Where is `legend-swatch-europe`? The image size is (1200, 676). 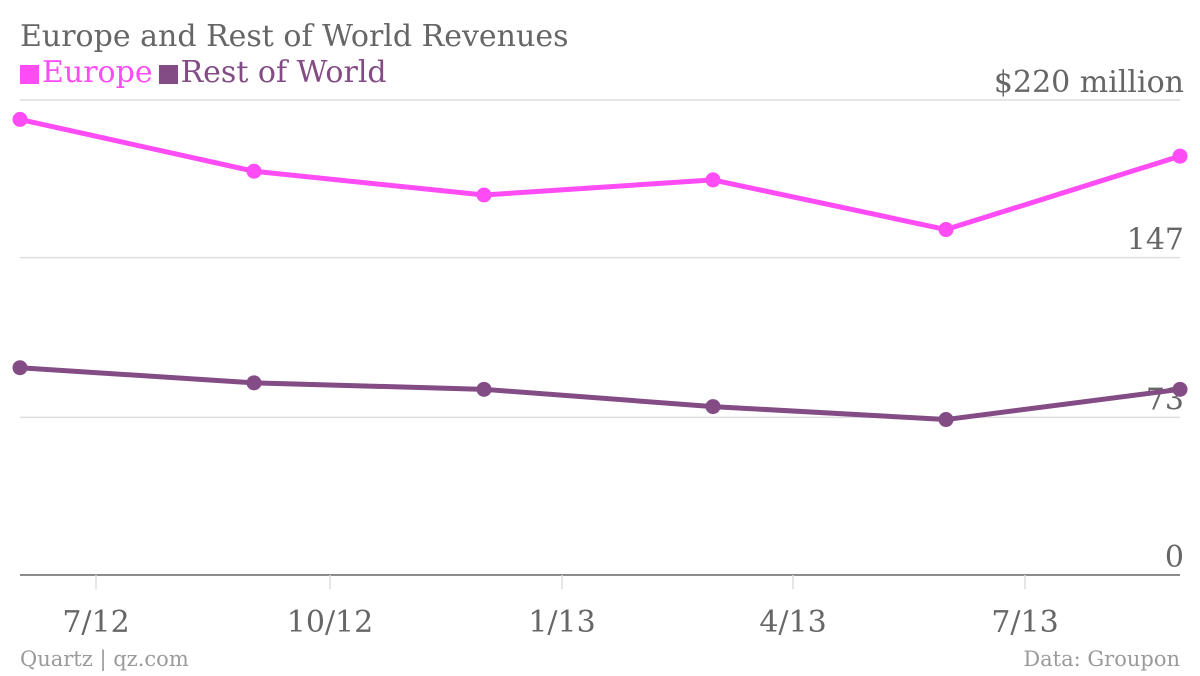 legend-swatch-europe is located at coordinates (29, 74).